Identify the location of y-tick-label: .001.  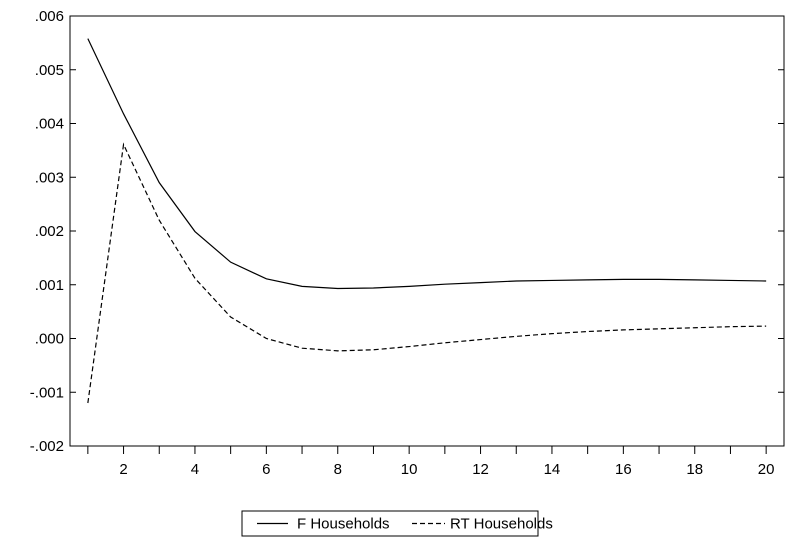
(49, 285).